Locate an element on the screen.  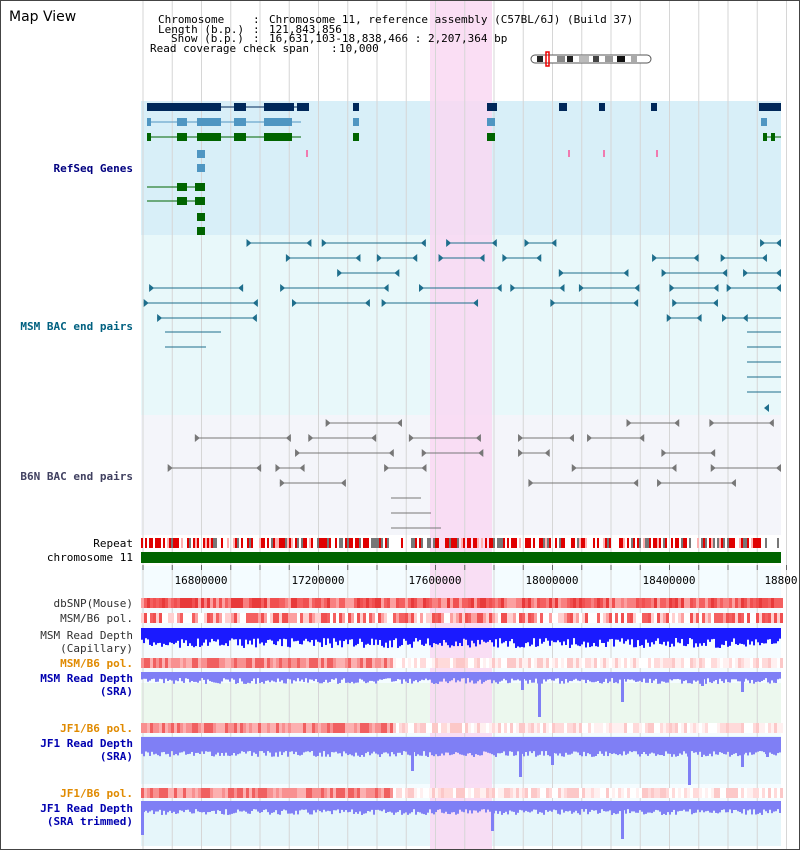
track-label-refseq-genes: RefSeq Genes is located at coordinates (93, 168).